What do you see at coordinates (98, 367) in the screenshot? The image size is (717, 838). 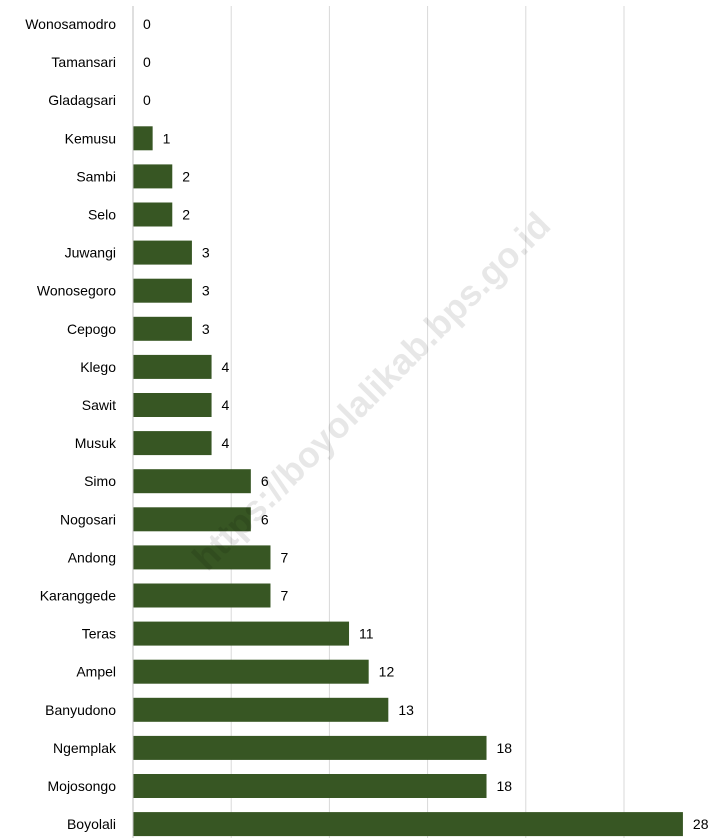 I see `category-label-klego: Klego` at bounding box center [98, 367].